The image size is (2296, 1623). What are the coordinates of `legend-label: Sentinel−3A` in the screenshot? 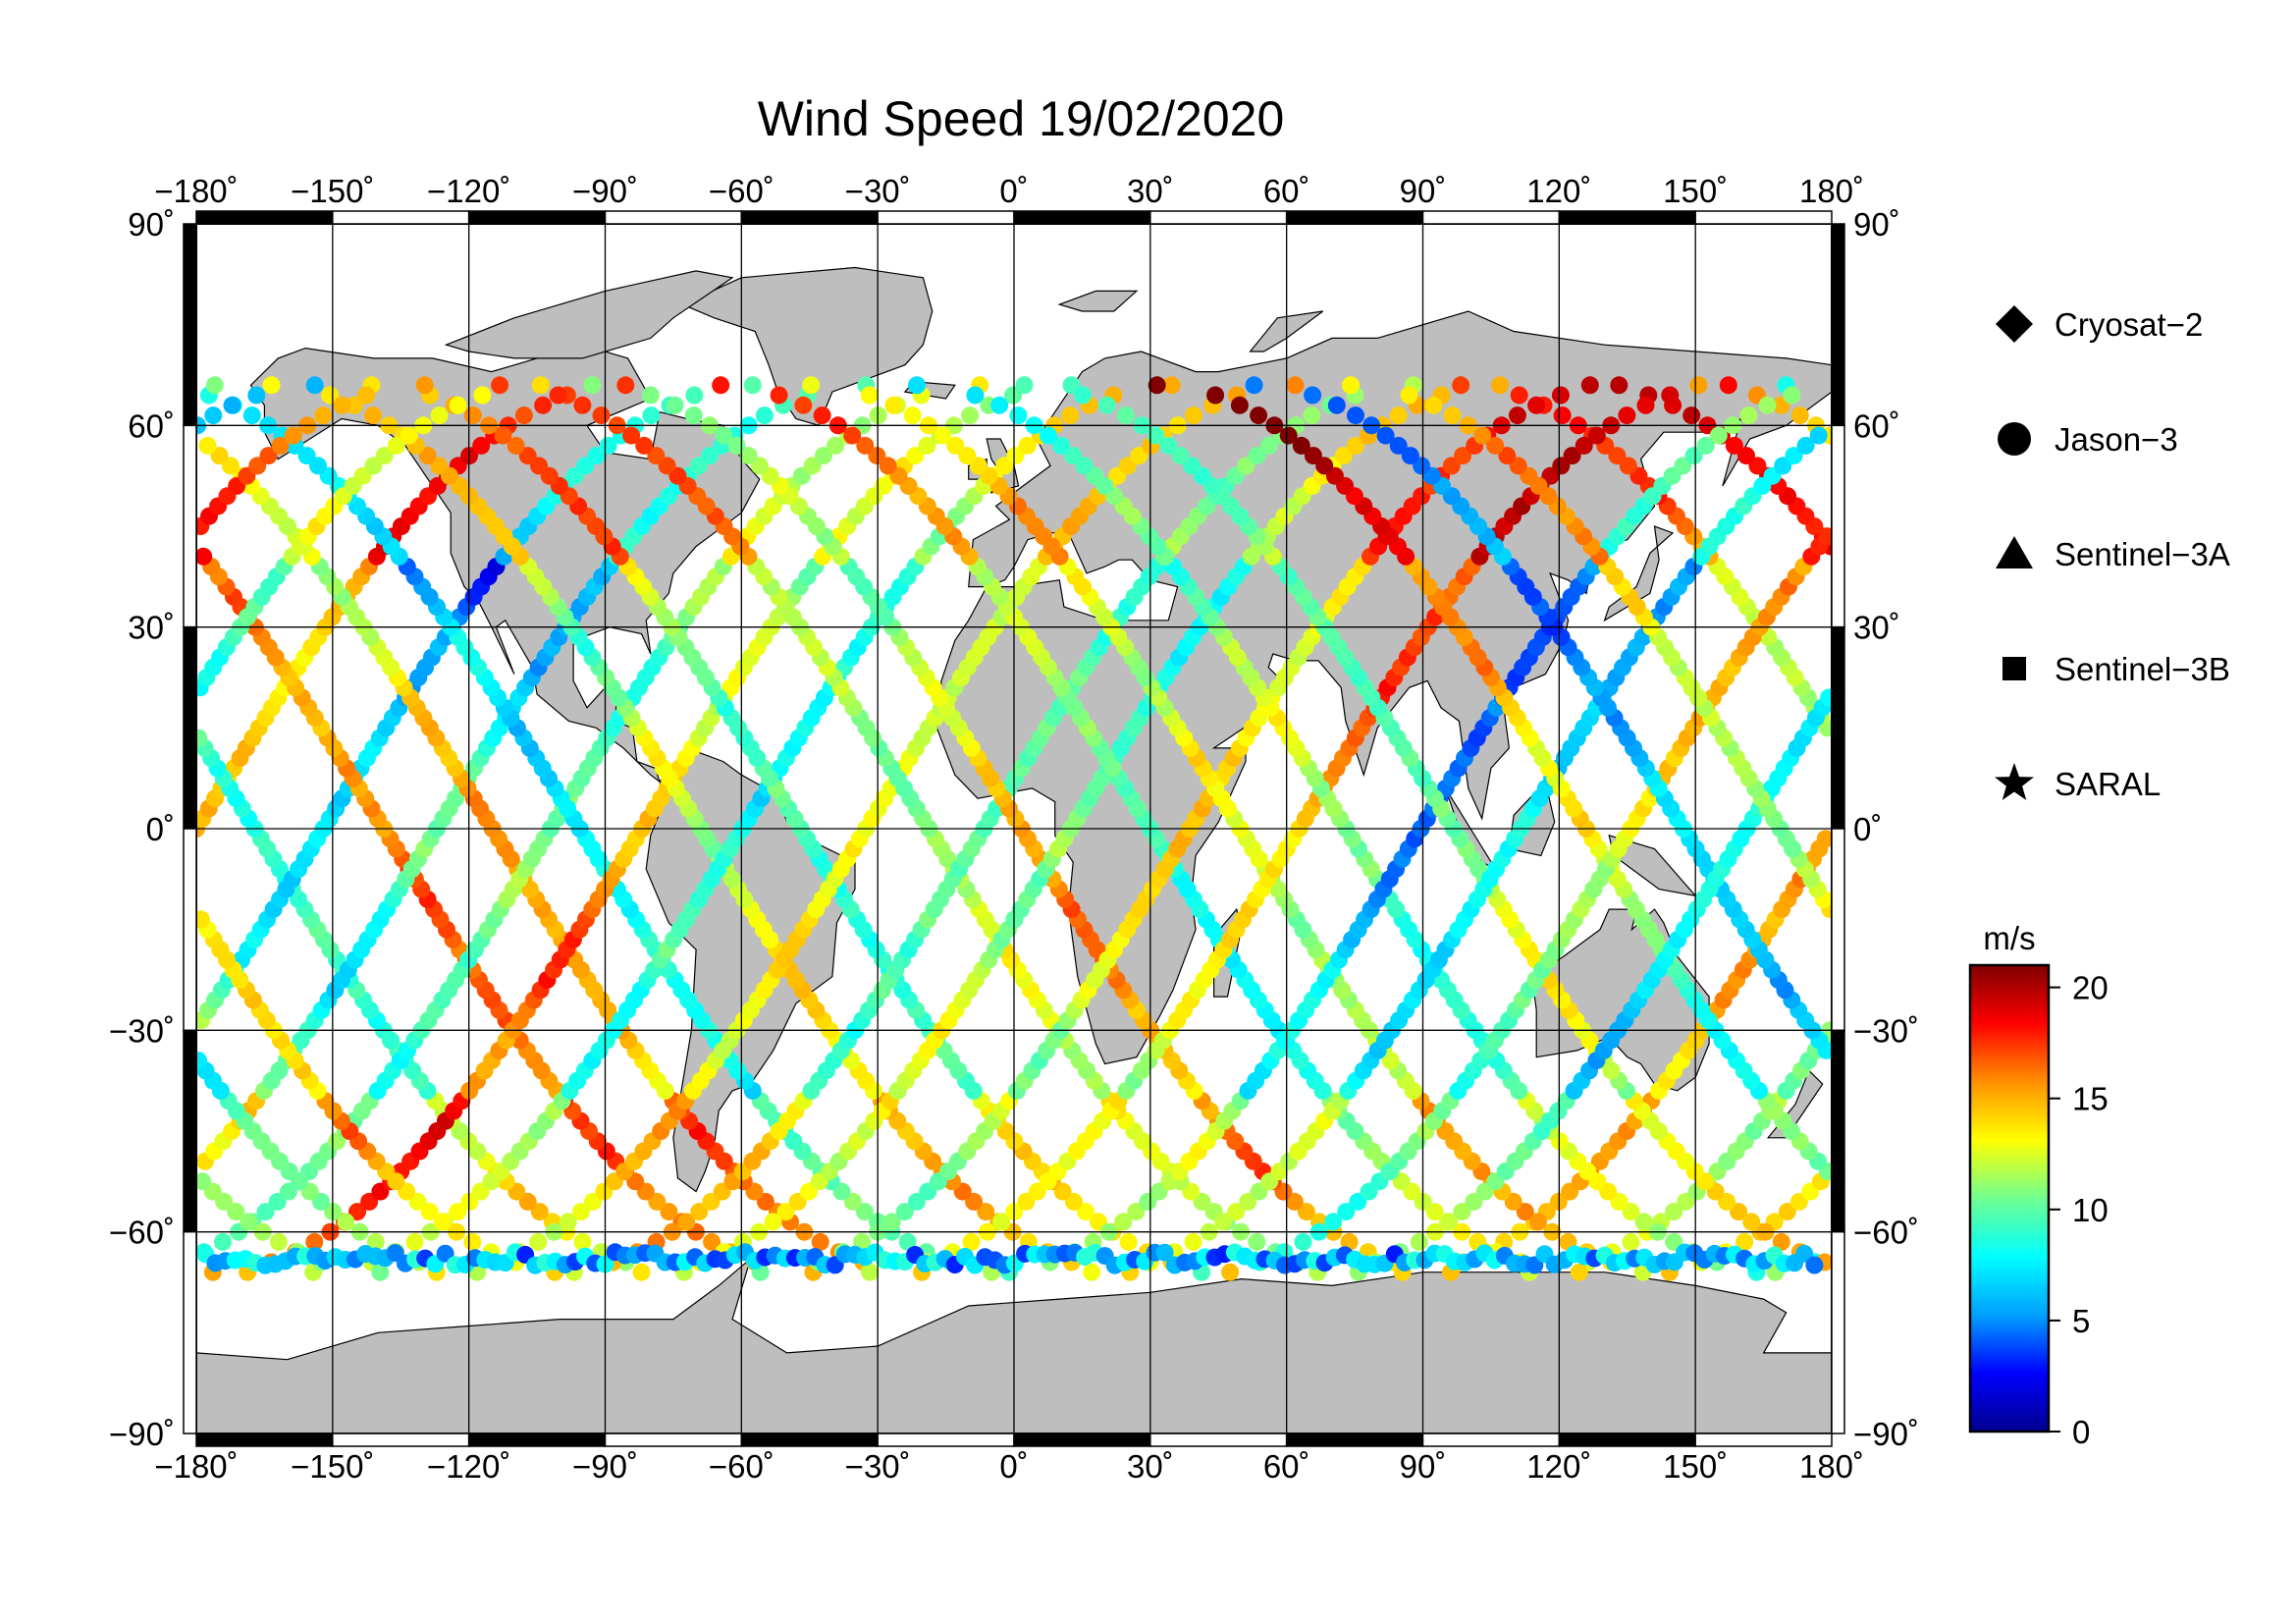 It's located at (2142, 554).